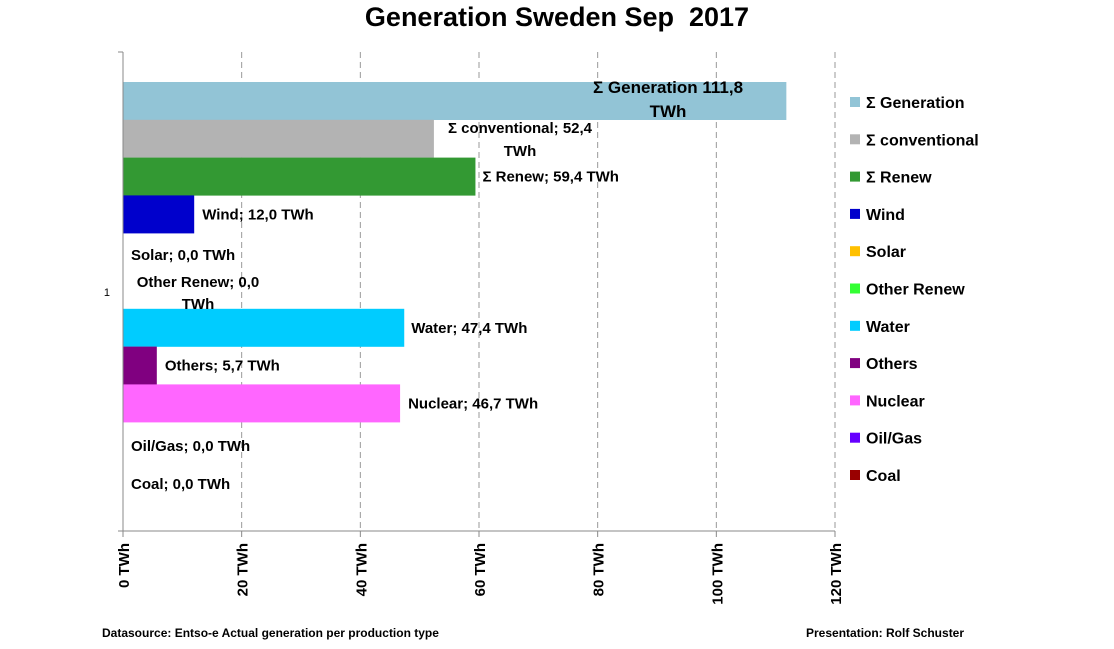 This screenshot has width=1114, height=649. I want to click on legend-label: Wind, so click(885, 215).